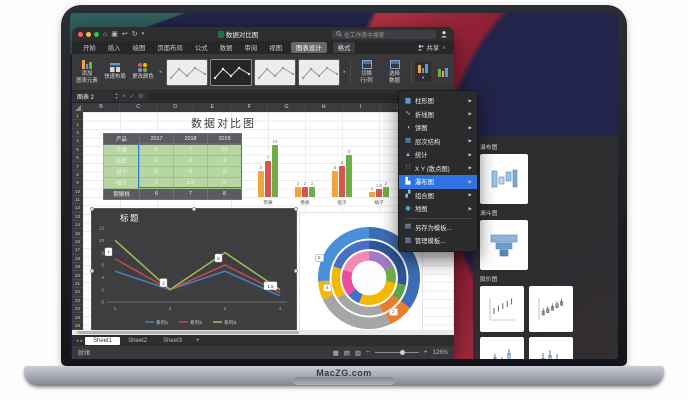 The image size is (688, 400). I want to click on zoom-slider-knob, so click(403, 352).